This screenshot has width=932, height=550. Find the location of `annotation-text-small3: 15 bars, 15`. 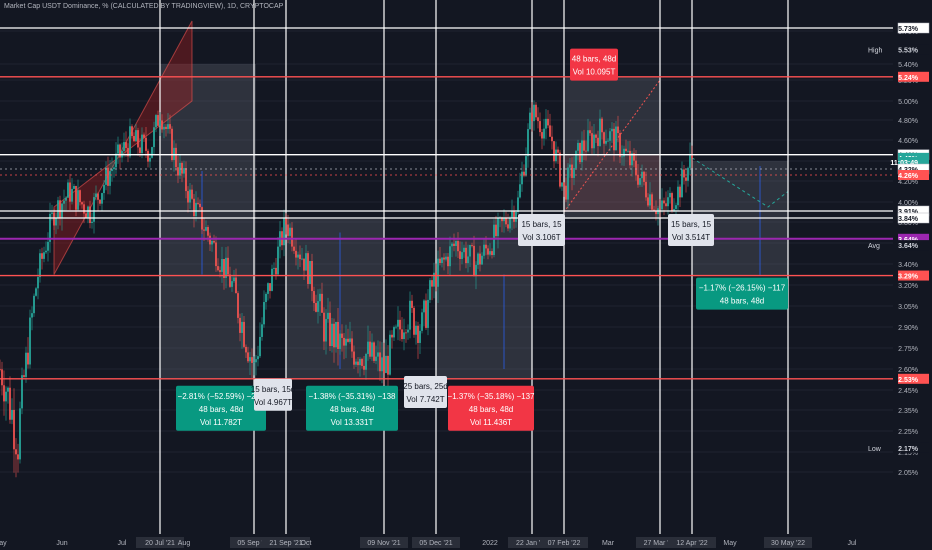

annotation-text-small3: 15 bars, 15 is located at coordinates (541, 224).